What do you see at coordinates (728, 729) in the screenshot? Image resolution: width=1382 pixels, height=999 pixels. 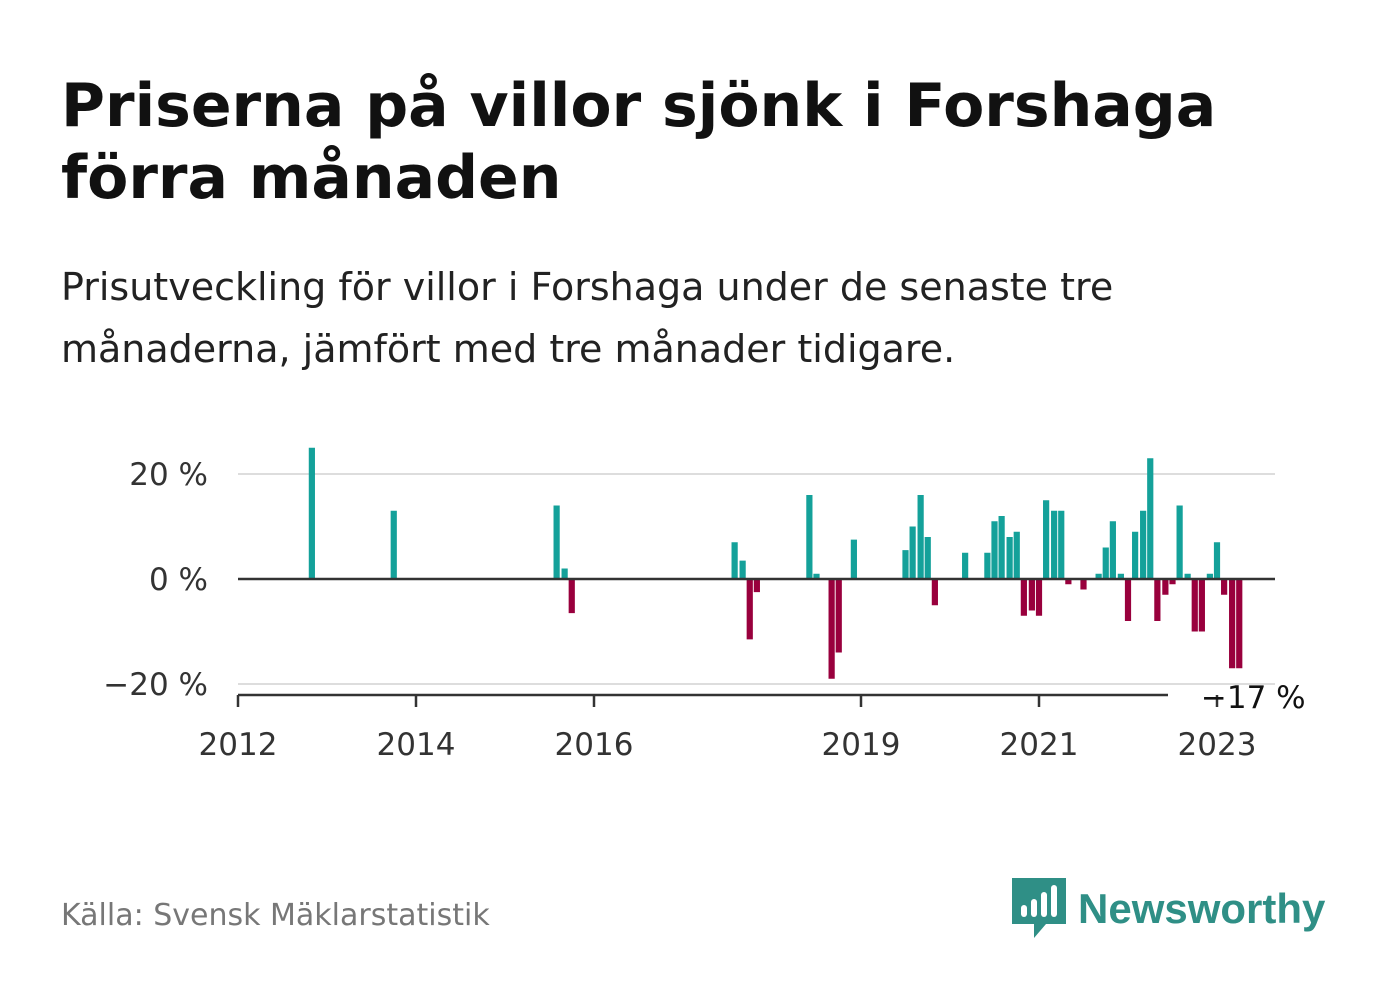 I see `x-axis-ticks: 2012 2014 2016 2019 2021 2023` at bounding box center [728, 729].